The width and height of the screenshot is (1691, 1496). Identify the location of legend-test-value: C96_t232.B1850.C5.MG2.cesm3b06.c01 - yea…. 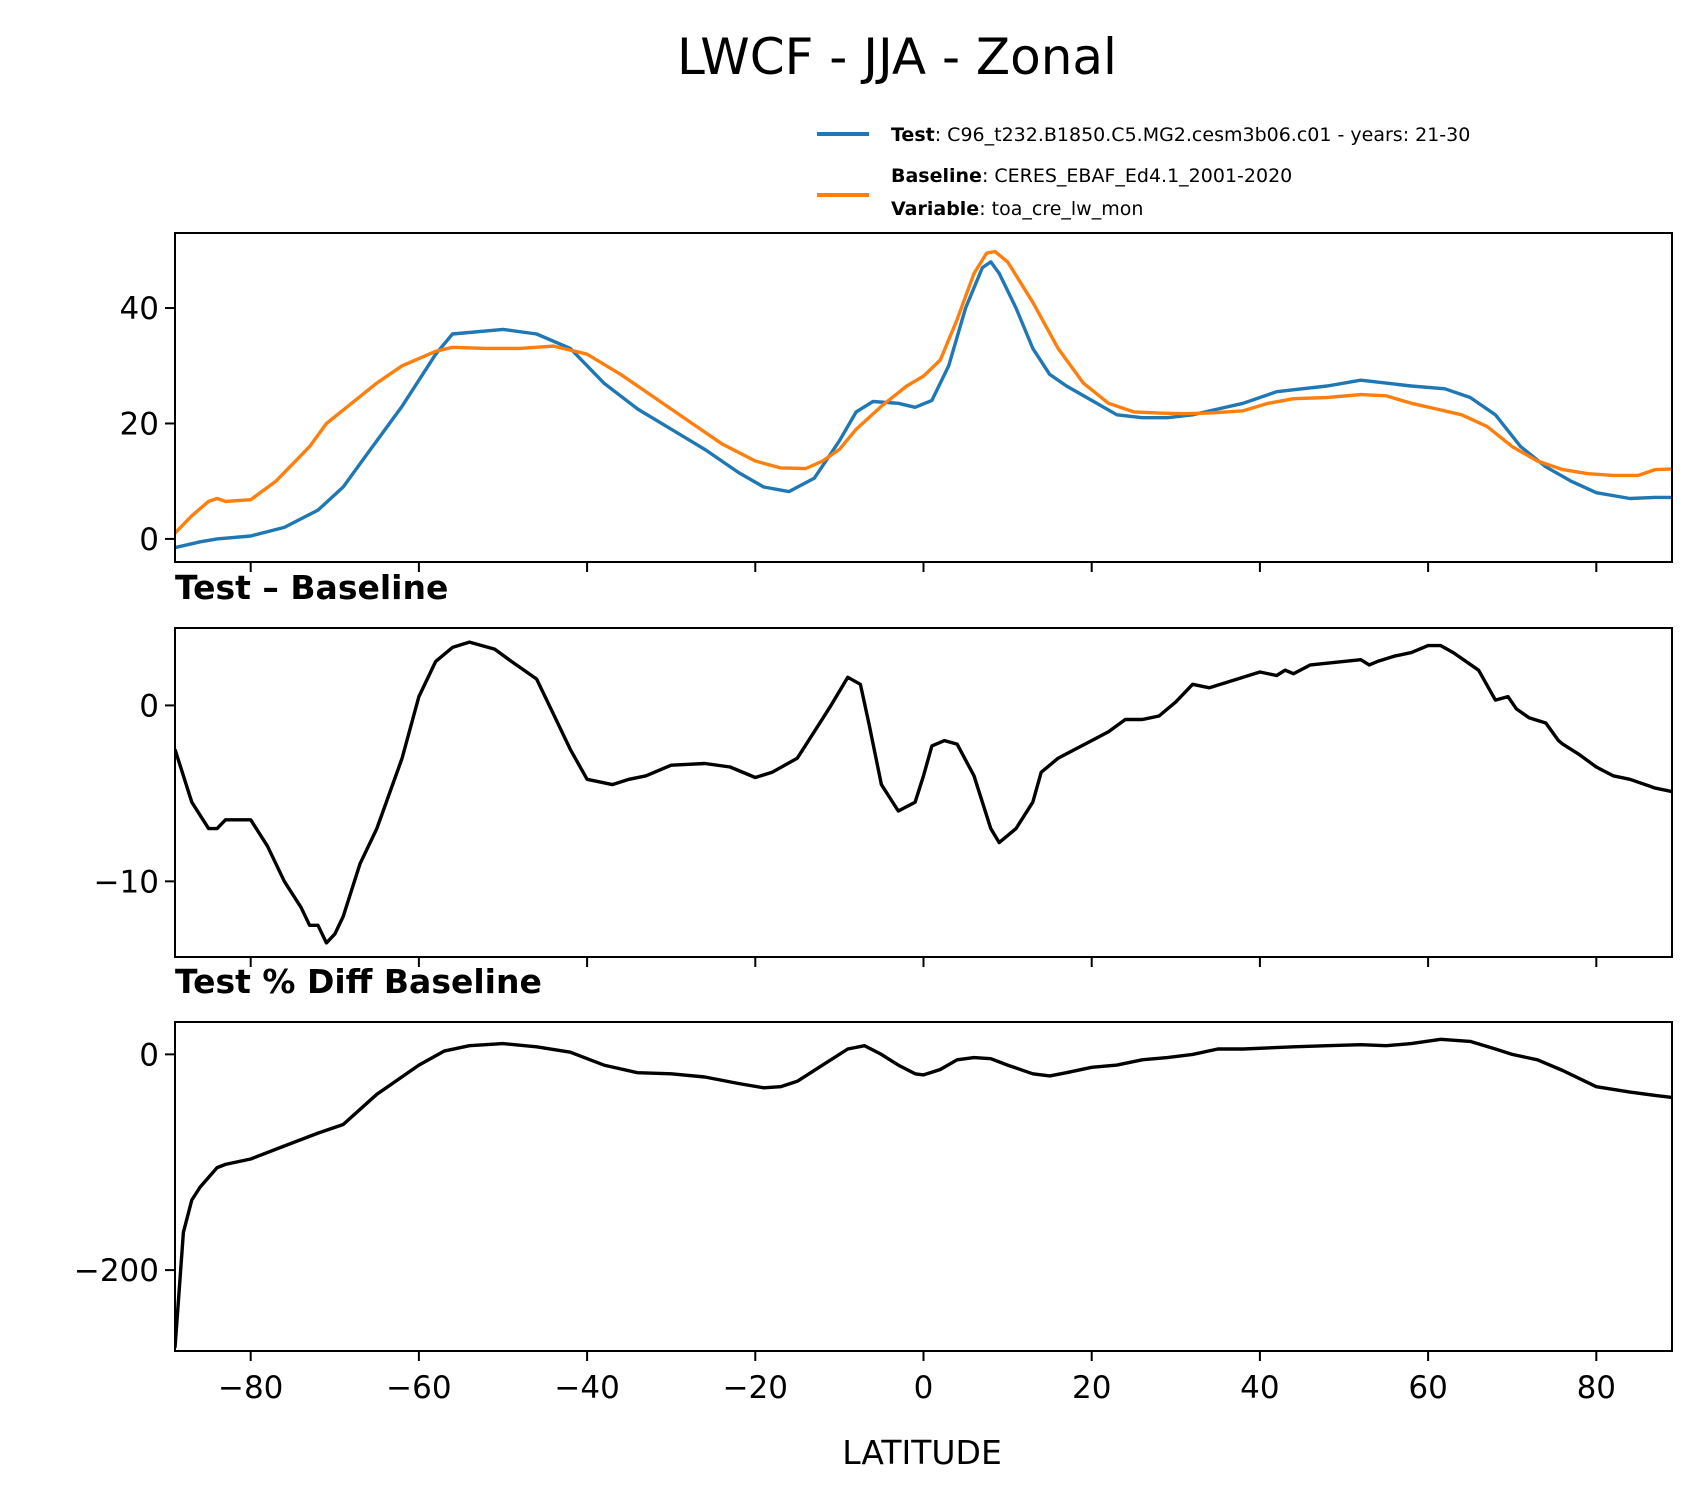
(1208, 135).